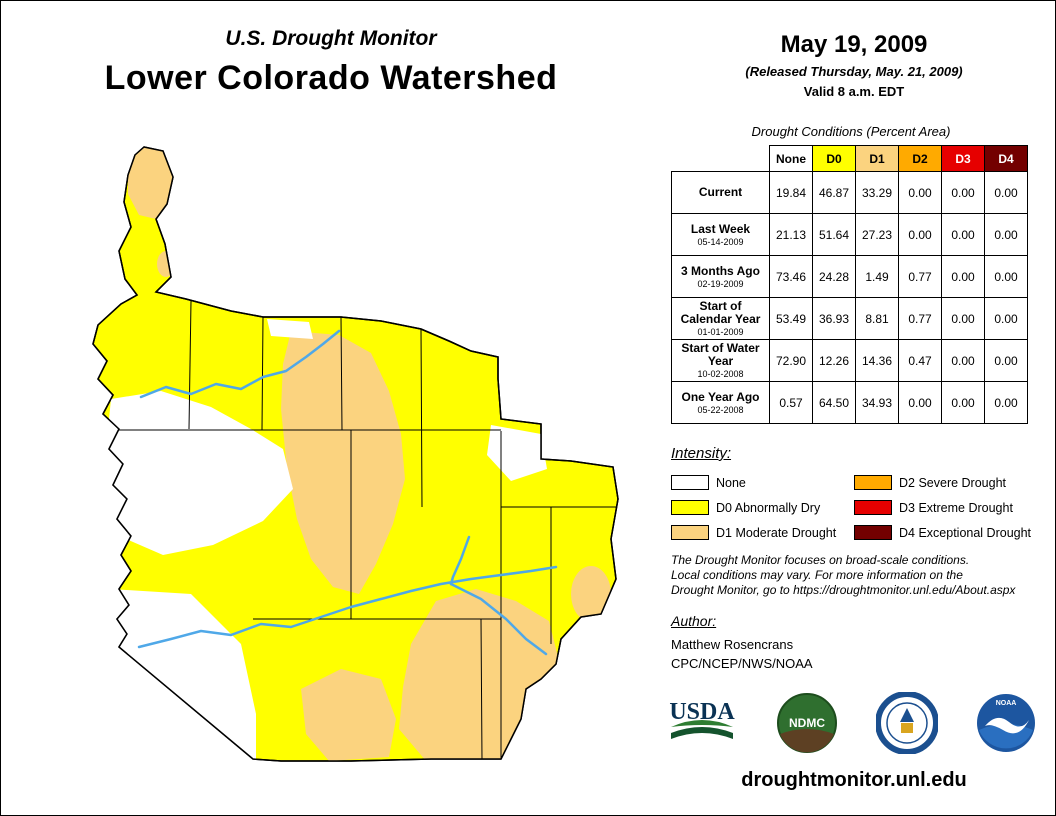  I want to click on ndmc-soil, so click(807, 741).